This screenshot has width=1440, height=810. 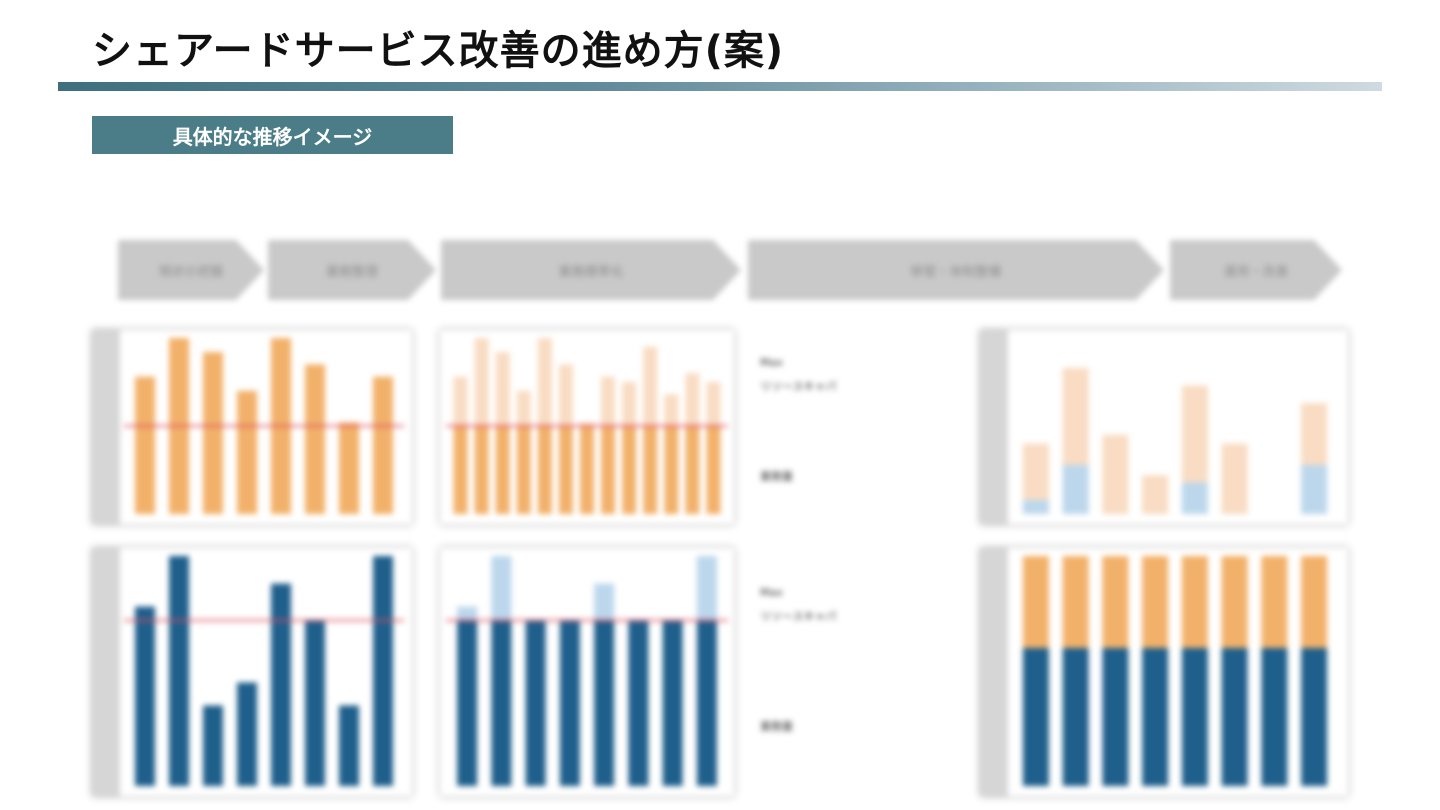 I want to click on flow-step-5: 運用・改善, so click(x=1256, y=270).